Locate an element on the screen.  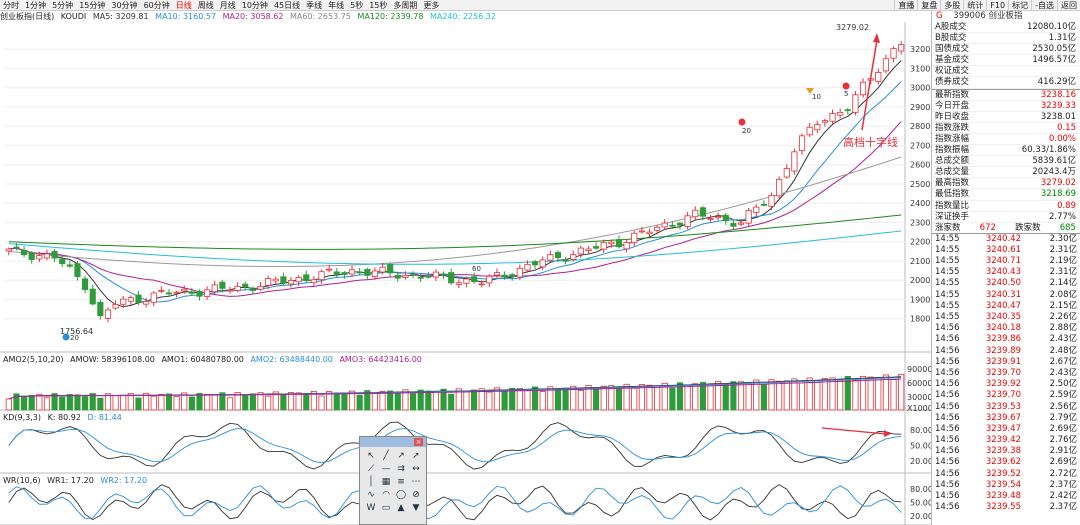
toolbar-btn-3: 统计 is located at coordinates (974, 5).